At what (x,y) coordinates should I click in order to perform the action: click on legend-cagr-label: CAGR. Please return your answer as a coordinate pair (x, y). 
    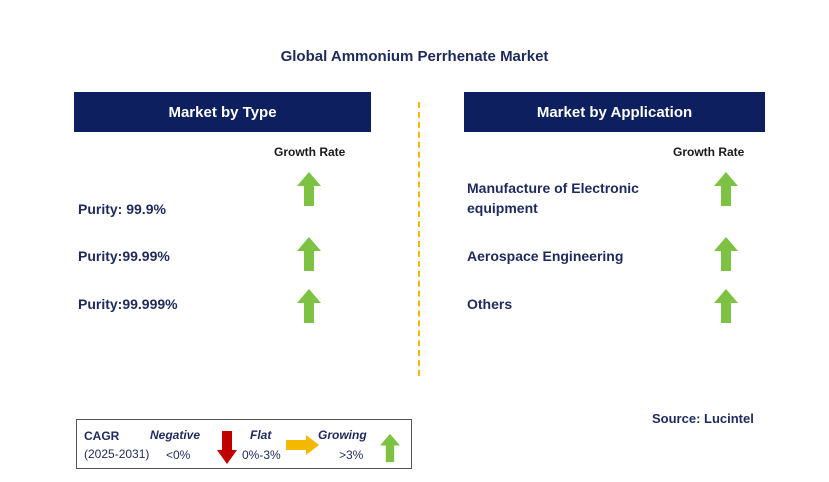
    Looking at the image, I should click on (102, 436).